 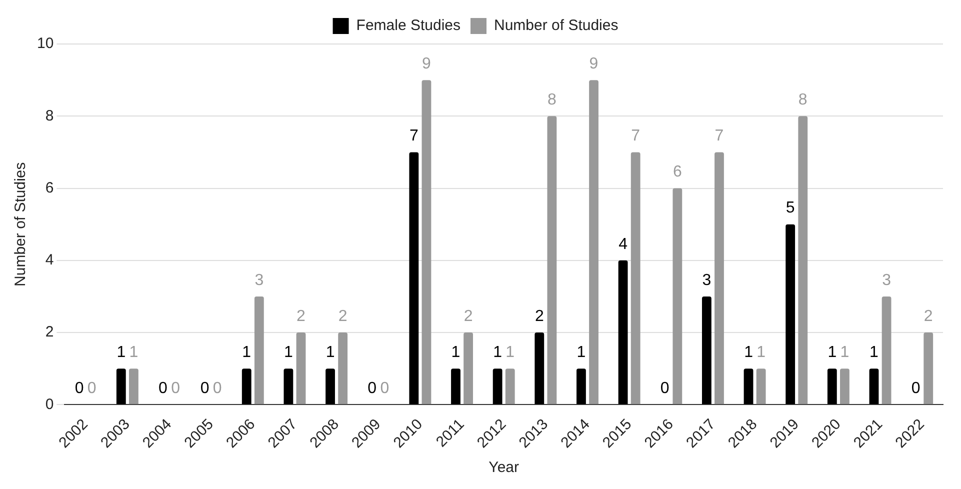 I want to click on legend-label: Female Studies, so click(x=408, y=25).